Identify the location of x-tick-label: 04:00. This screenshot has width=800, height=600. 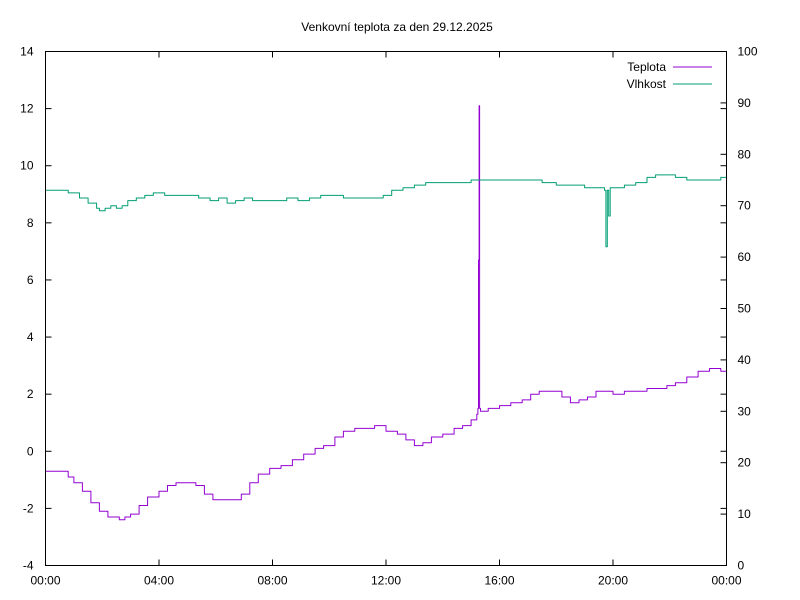
(159, 581).